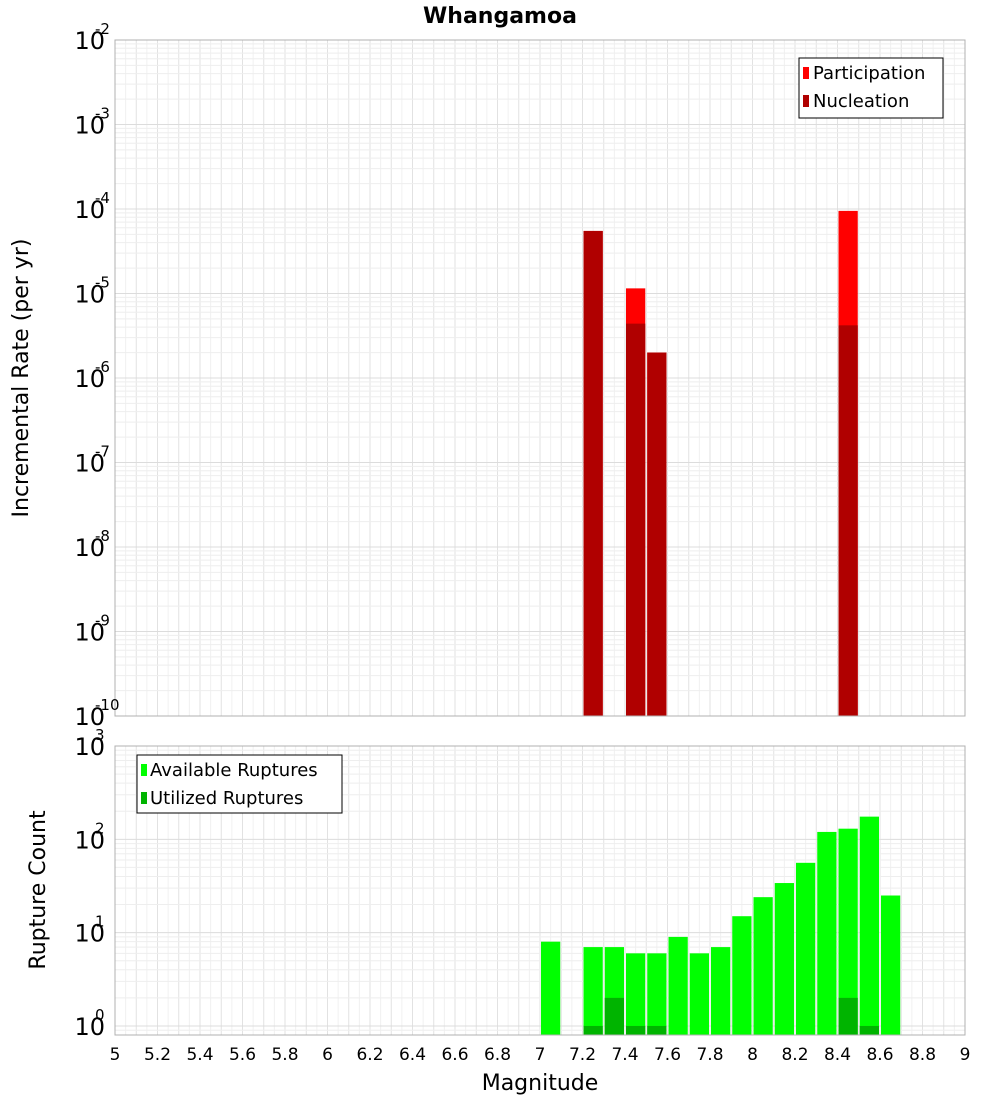 The height and width of the screenshot is (1100, 1000). What do you see at coordinates (100, 1015) in the screenshot?
I see `y-tick-exponent: 0` at bounding box center [100, 1015].